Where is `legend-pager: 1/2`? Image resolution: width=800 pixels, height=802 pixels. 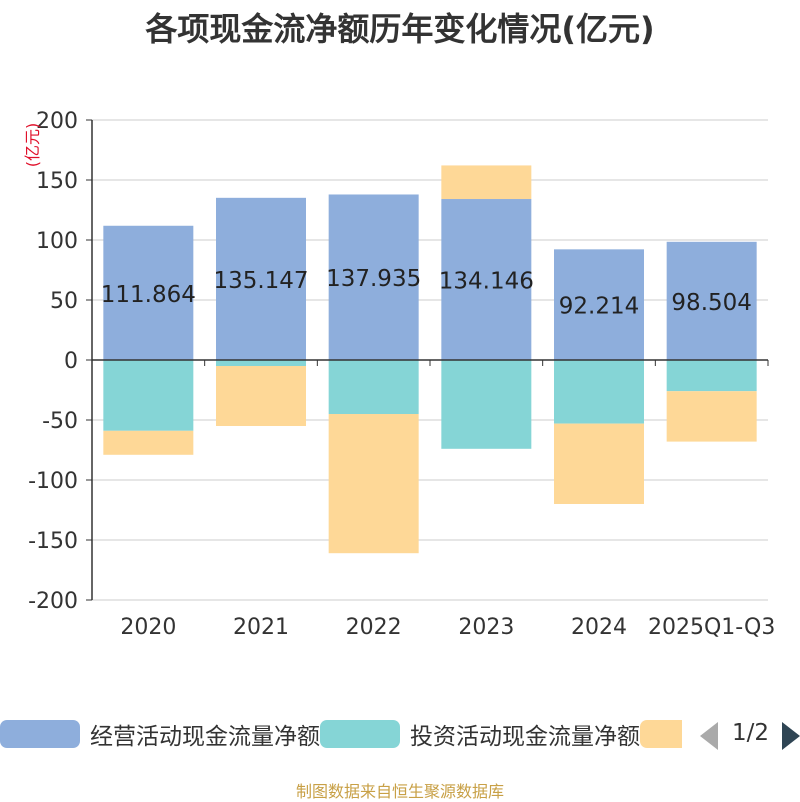
legend-pager: 1/2 is located at coordinates (750, 736).